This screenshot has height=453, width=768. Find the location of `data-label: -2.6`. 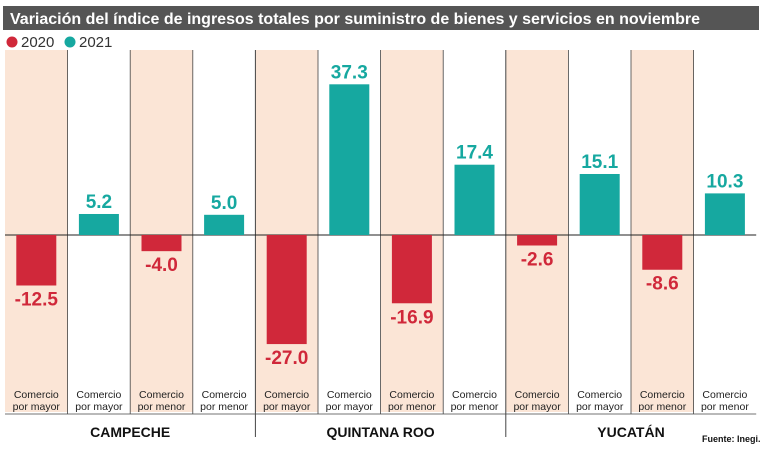

data-label: -2.6 is located at coordinates (537, 260).